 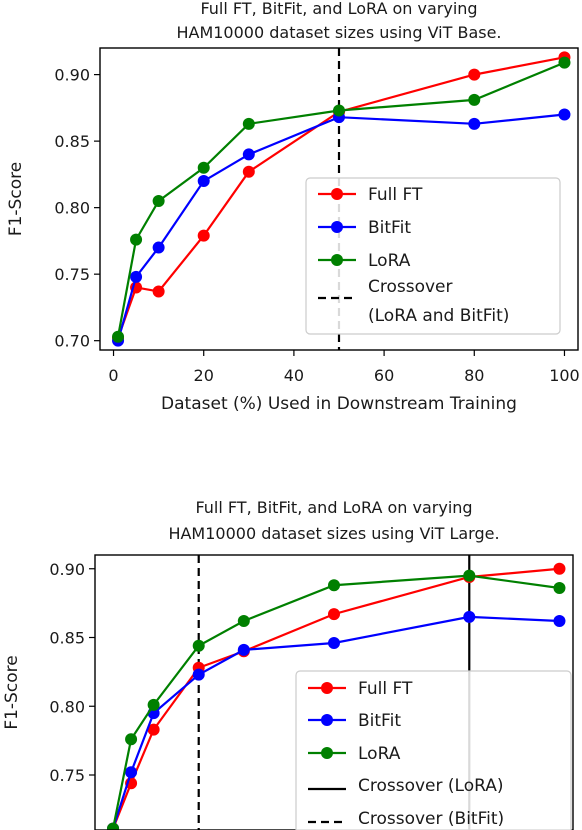 I want to click on chart-2-ytick-label: 0.80, so click(x=67, y=706).